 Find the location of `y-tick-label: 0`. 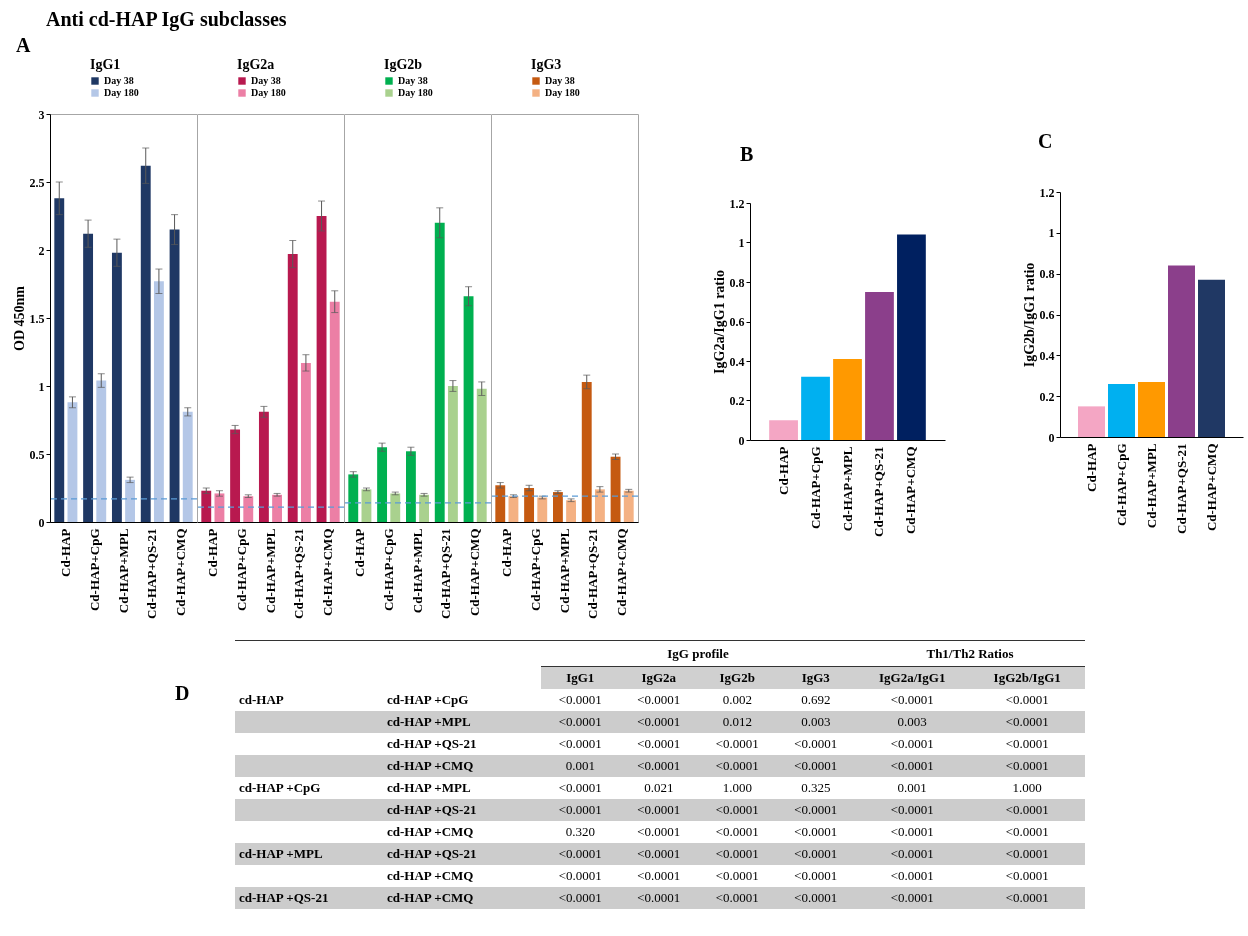

y-tick-label: 0 is located at coordinates (741, 440).